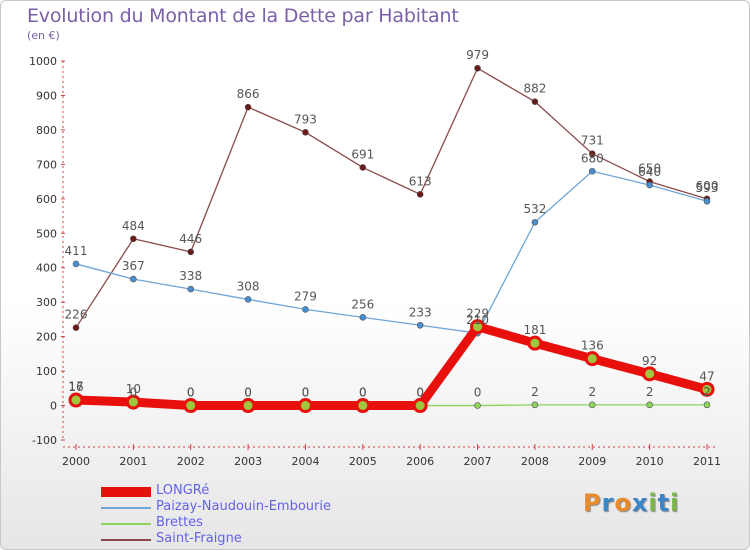  What do you see at coordinates (248, 461) in the screenshot?
I see `x-tick-label: 2003` at bounding box center [248, 461].